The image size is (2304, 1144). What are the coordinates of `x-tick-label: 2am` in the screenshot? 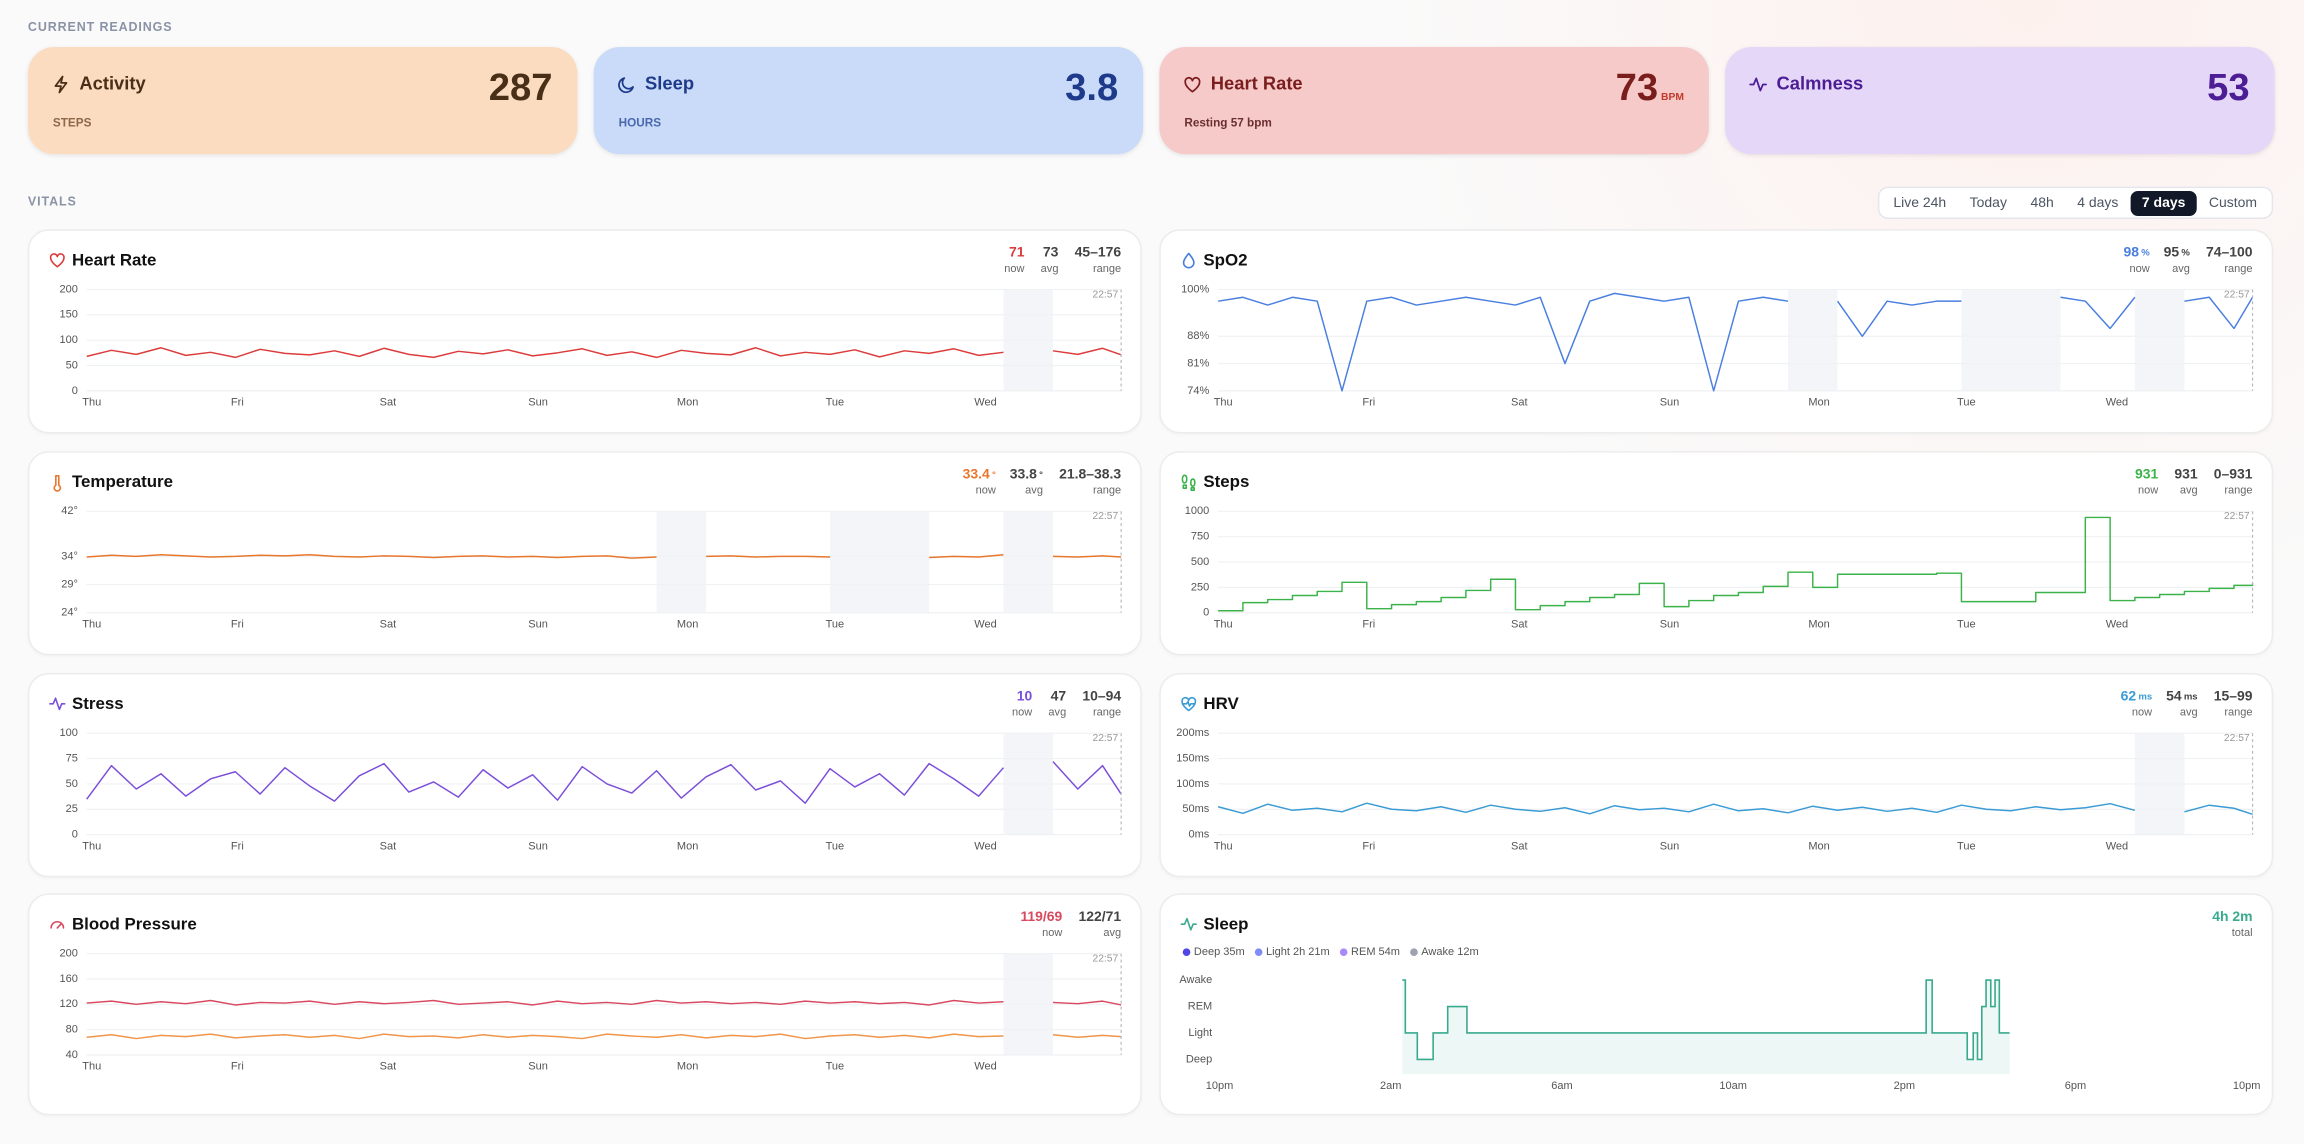 It's located at (1390, 1086).